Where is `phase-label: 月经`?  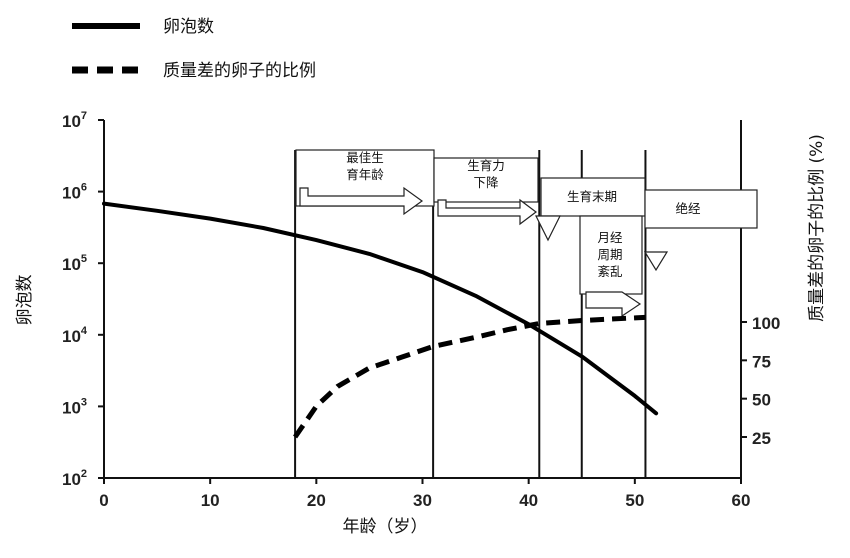
phase-label: 月经 is located at coordinates (610, 237).